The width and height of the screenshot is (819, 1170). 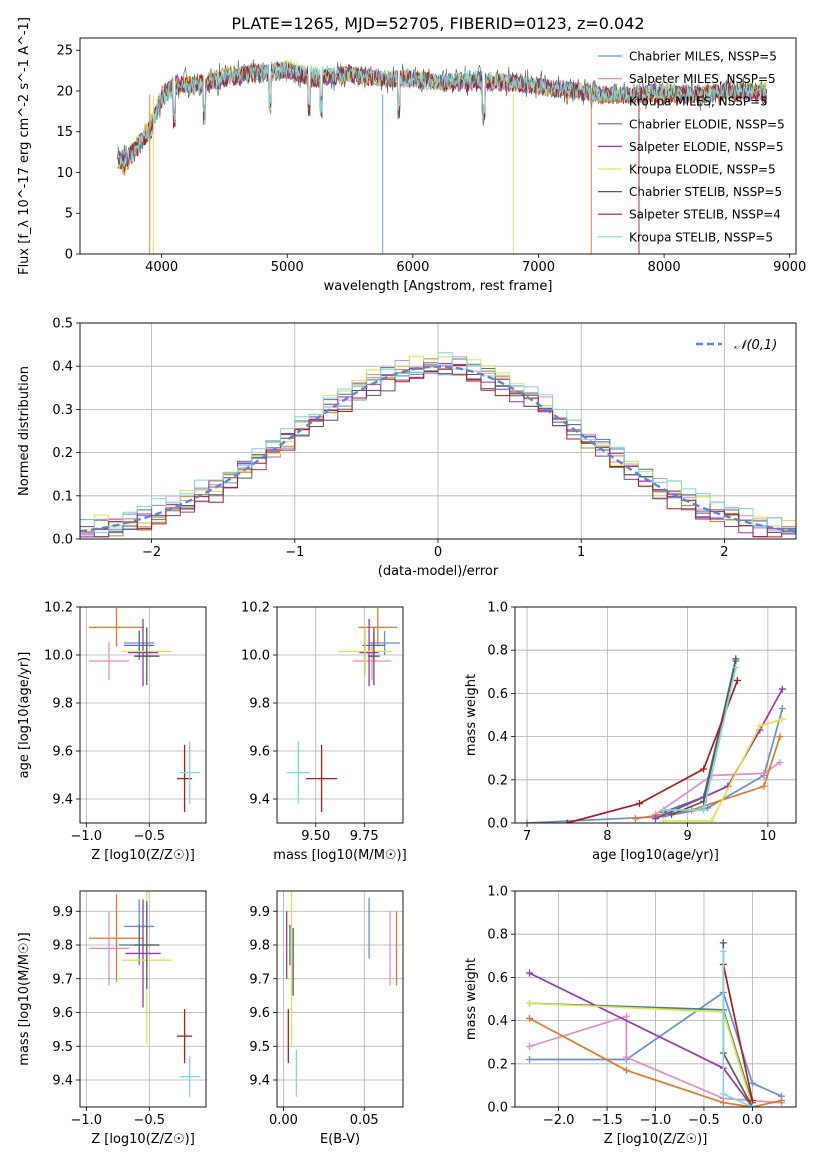 I want to click on x-tick-label: 0, so click(x=438, y=552).